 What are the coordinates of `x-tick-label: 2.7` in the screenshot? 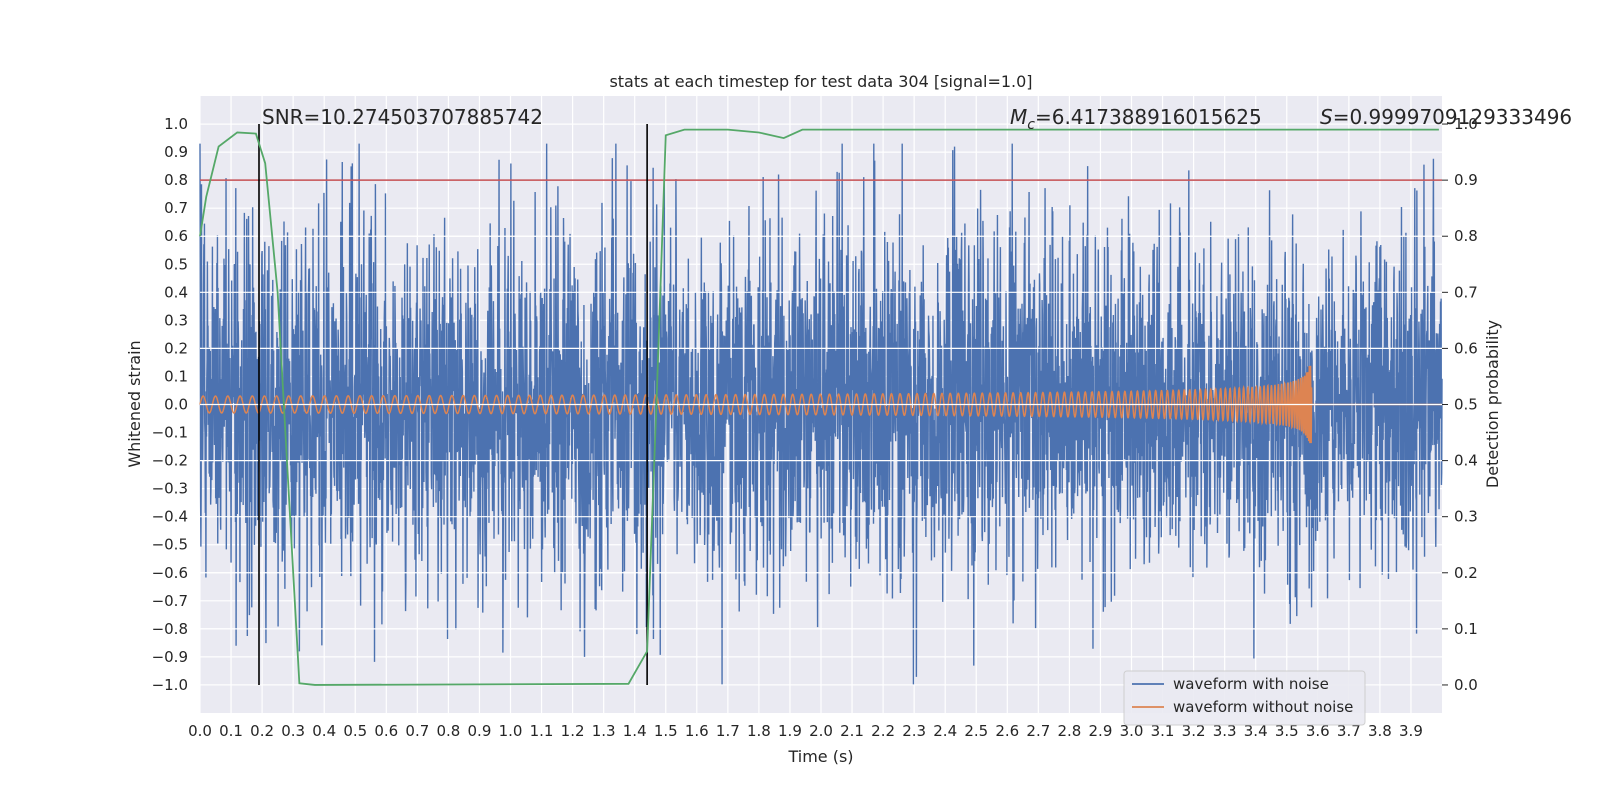 It's located at (1038, 731).